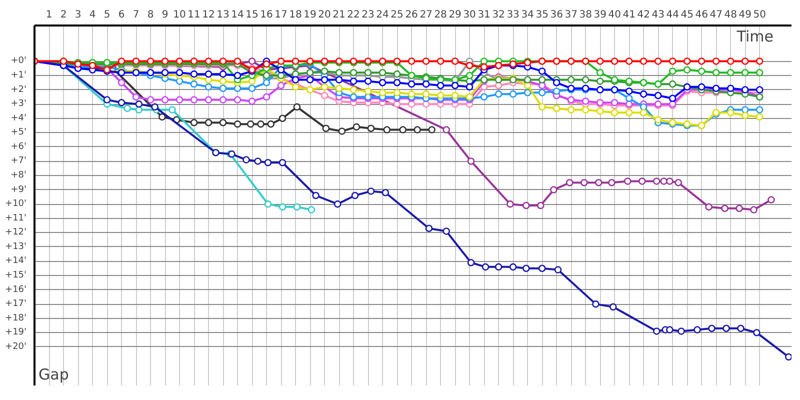 The height and width of the screenshot is (400, 800). What do you see at coordinates (15, 347) in the screenshot?
I see `y-tick-label: +20'` at bounding box center [15, 347].